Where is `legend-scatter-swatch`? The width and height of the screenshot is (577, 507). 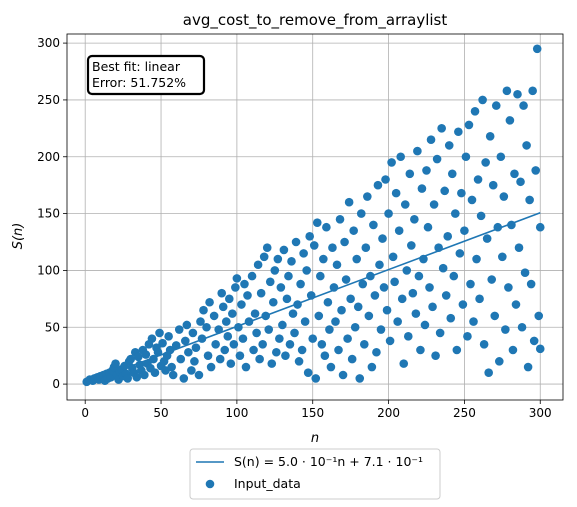
legend-scatter-swatch is located at coordinates (210, 484).